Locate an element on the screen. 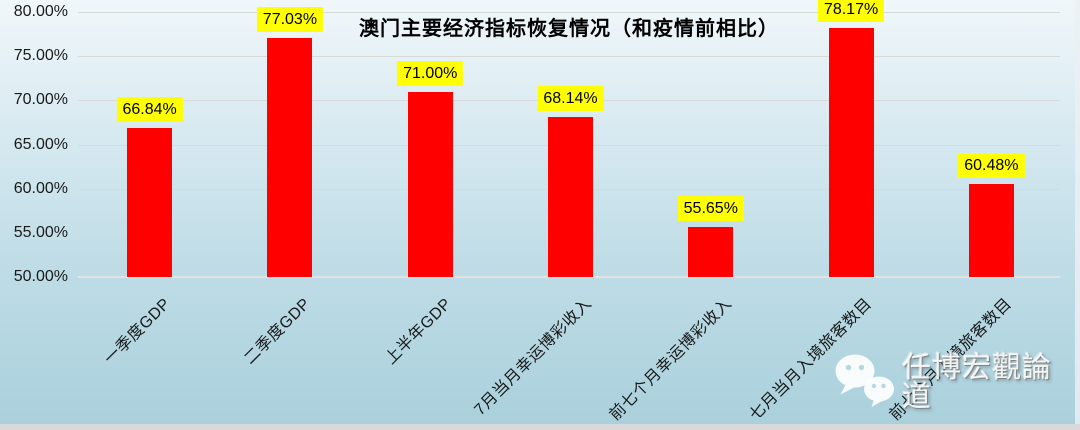  data-label: 66.84% is located at coordinates (149, 110).